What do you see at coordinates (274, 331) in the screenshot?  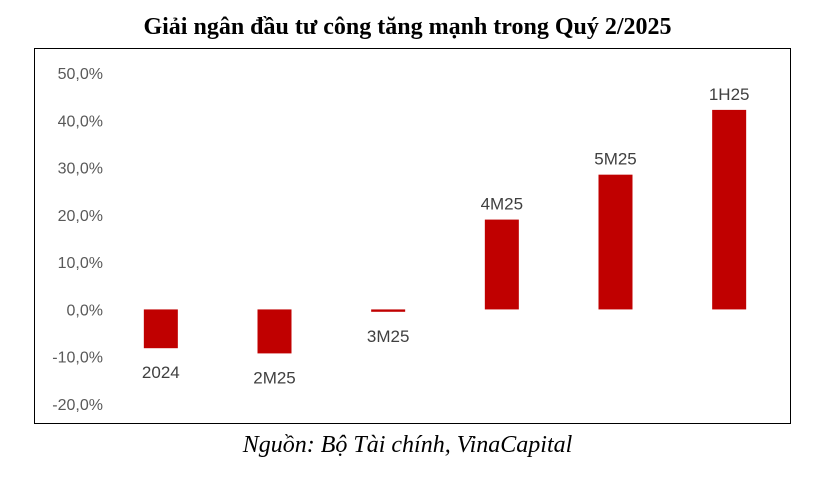 I see `bar-2m25` at bounding box center [274, 331].